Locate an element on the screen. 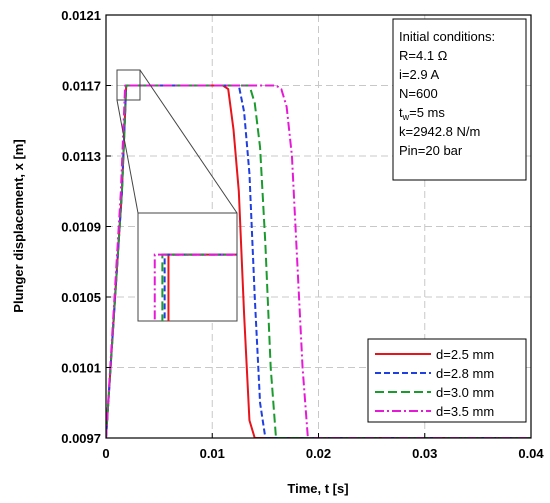  info-line-k: k=2942.8 N/m is located at coordinates (439, 131).